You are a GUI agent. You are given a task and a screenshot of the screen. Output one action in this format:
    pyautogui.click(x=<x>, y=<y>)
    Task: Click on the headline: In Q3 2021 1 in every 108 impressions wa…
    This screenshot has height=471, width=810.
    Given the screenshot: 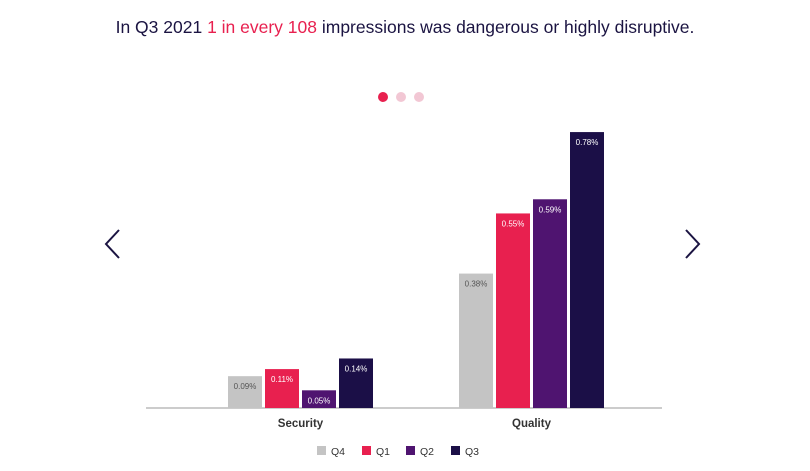 What is the action you would take?
    pyautogui.click(x=405, y=27)
    